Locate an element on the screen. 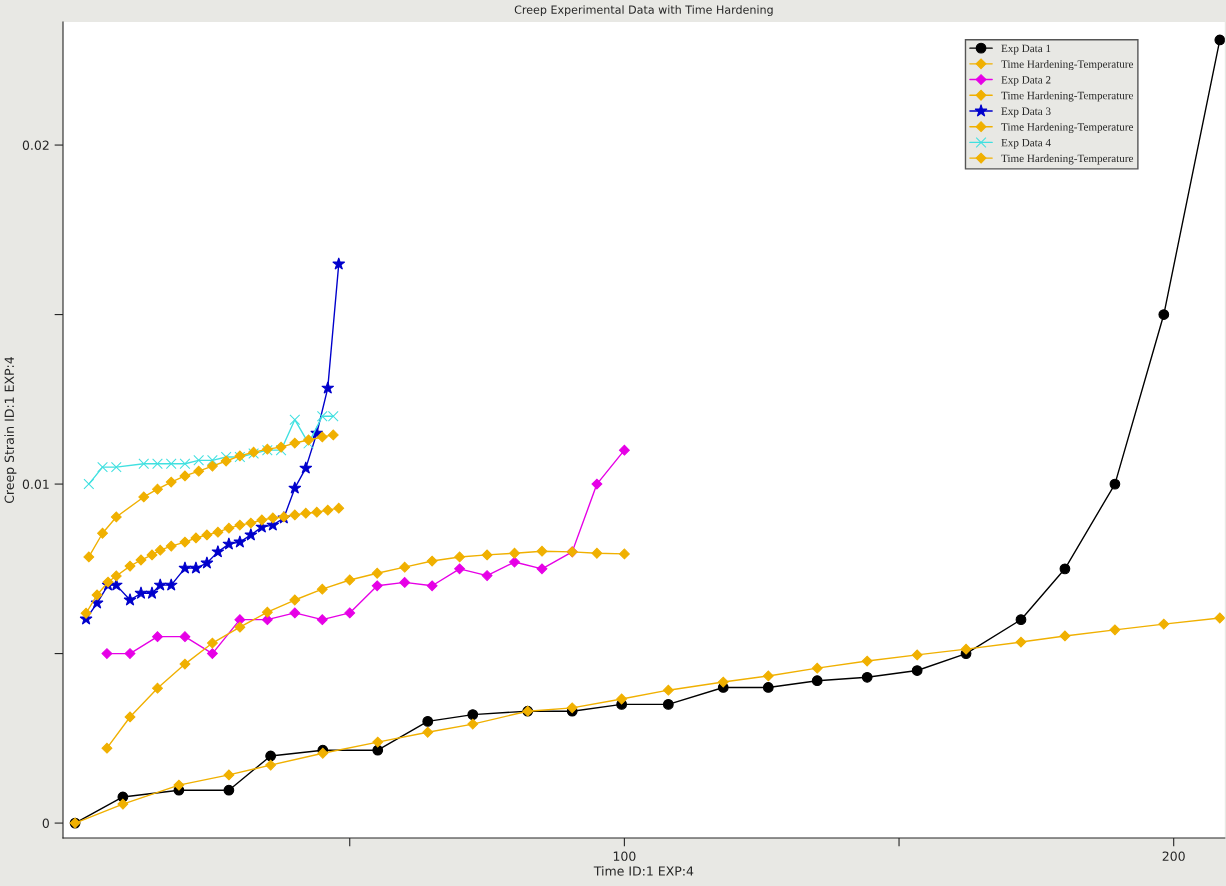 The height and width of the screenshot is (886, 1226). y-axis-title: Creep Strain ID:1 EXP:4 is located at coordinates (10, 430).